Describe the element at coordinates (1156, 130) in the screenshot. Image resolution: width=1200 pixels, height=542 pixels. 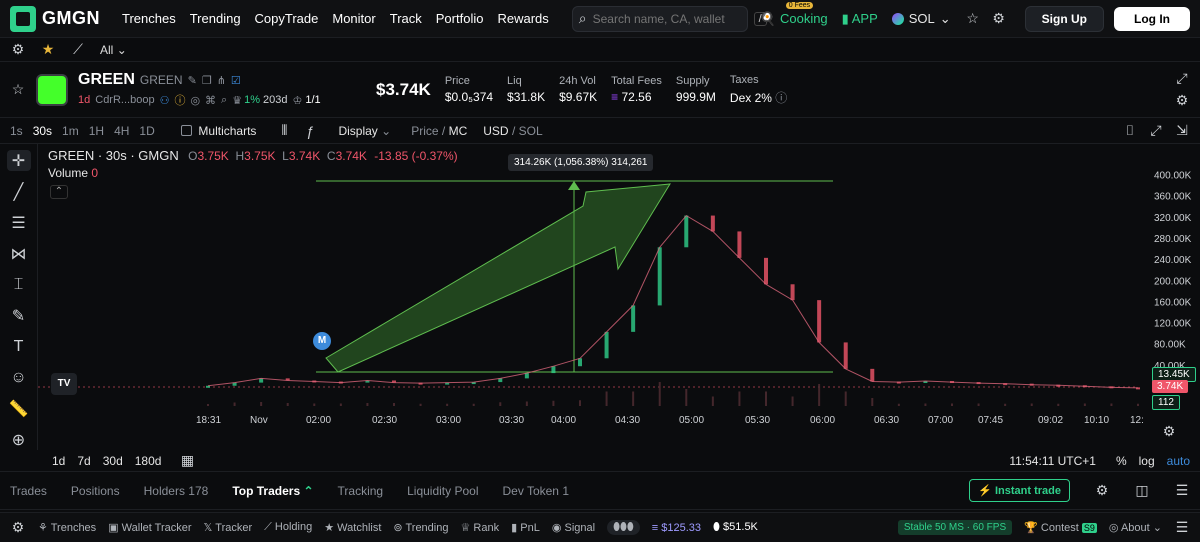
I see `fullscreen-icon: ⤢` at that location.